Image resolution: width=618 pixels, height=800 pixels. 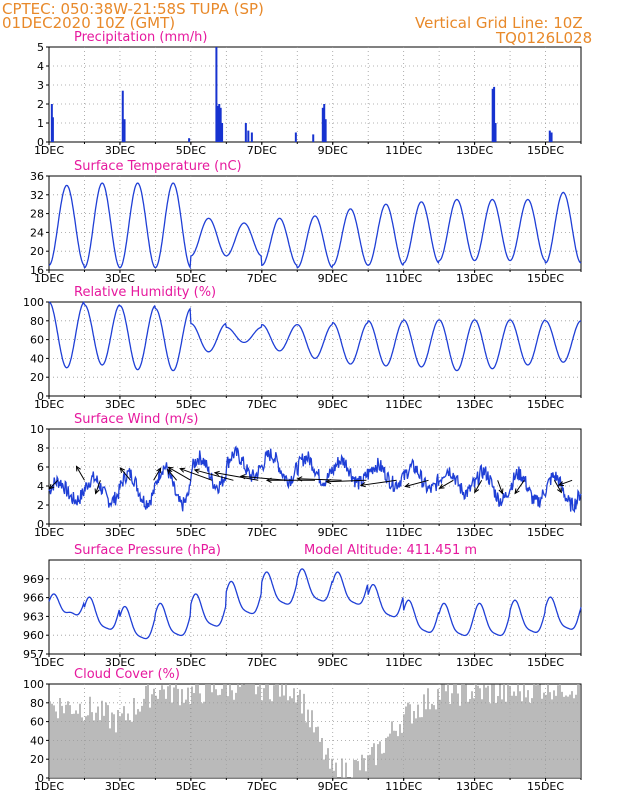 I want to click on y-tick-label: 10, so click(x=37, y=429).